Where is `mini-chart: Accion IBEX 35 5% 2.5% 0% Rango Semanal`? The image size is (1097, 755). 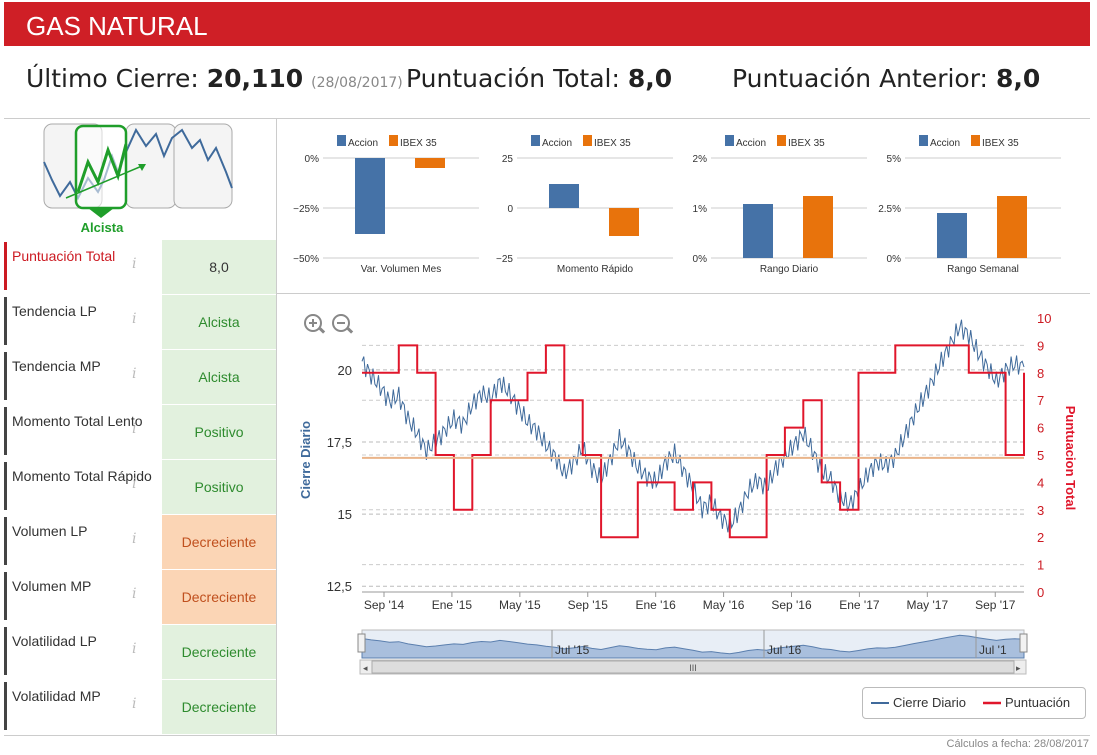
mini-chart: Accion IBEX 35 5% 2.5% 0% Rango Semanal is located at coordinates (969, 205).